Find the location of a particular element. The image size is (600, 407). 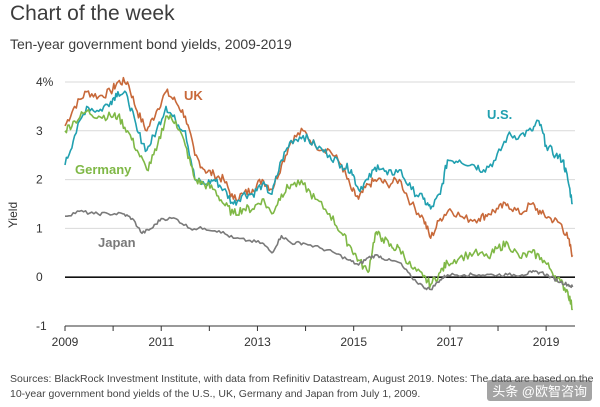

watermark: 头条 @欧智咨询 is located at coordinates (539, 390).